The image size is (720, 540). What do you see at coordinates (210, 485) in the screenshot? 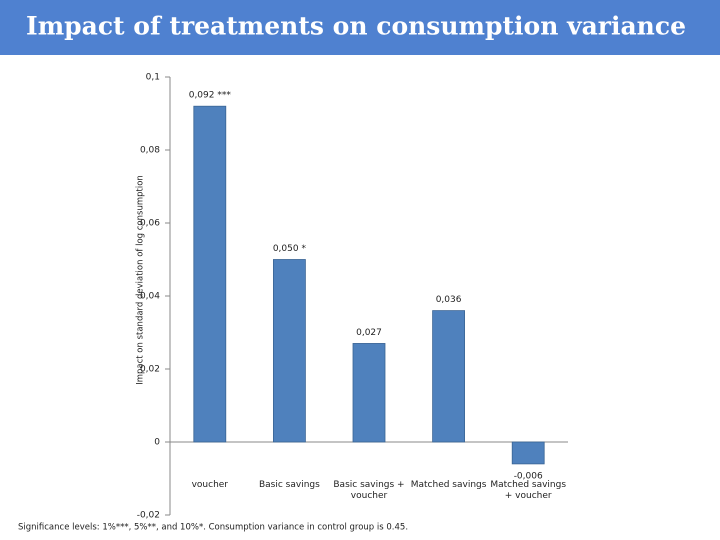
I see `x-tick-label: voucher` at bounding box center [210, 485].